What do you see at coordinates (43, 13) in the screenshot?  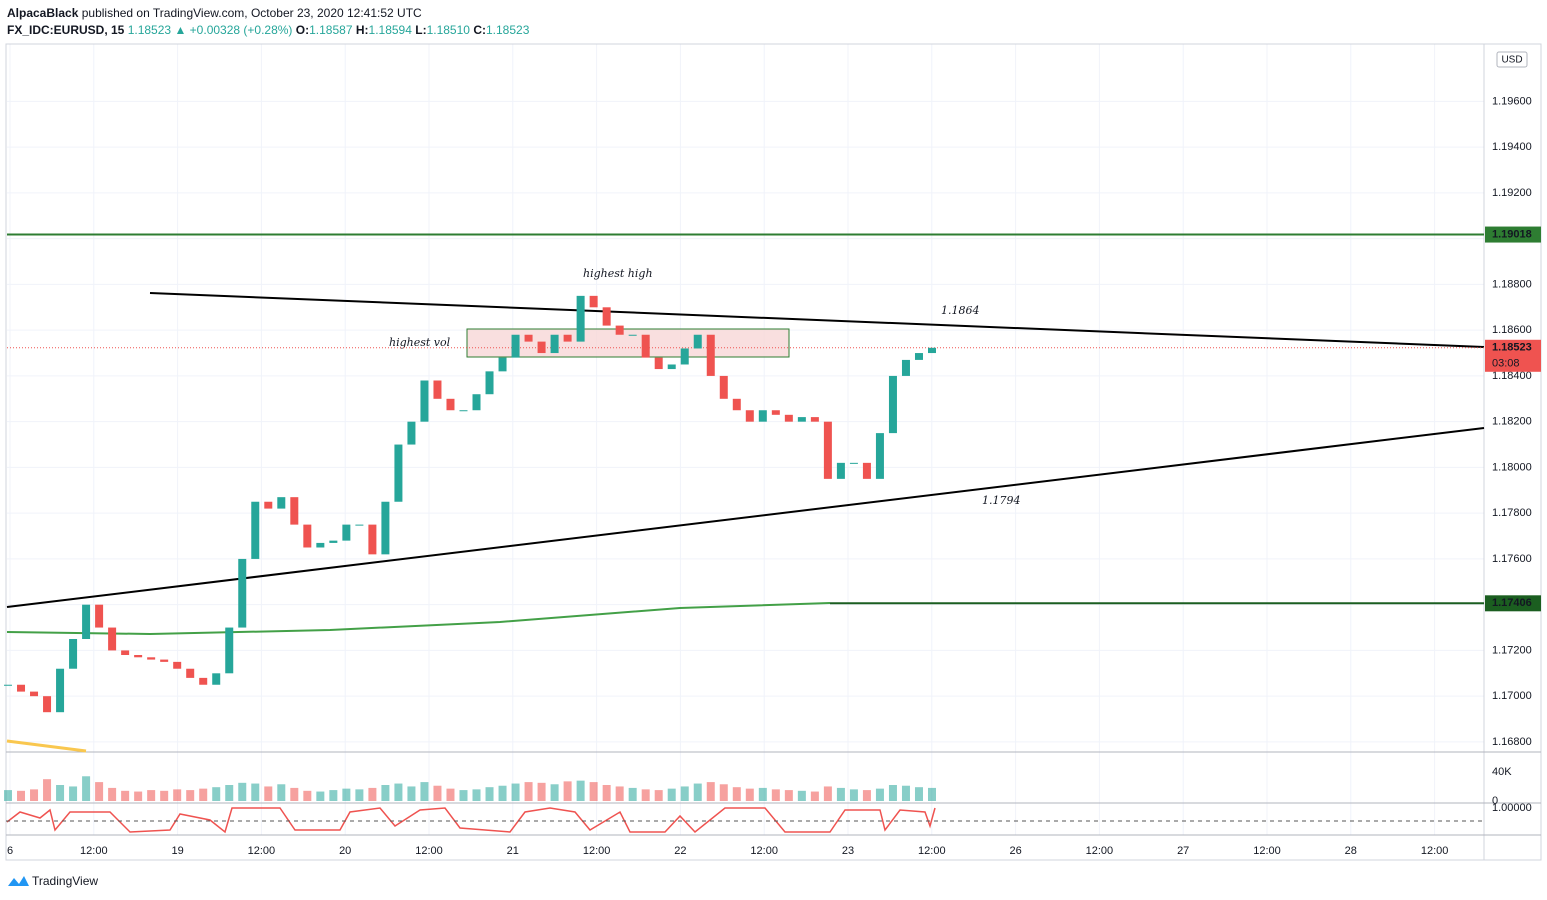 I see `publisher: AlpacaBlack` at bounding box center [43, 13].